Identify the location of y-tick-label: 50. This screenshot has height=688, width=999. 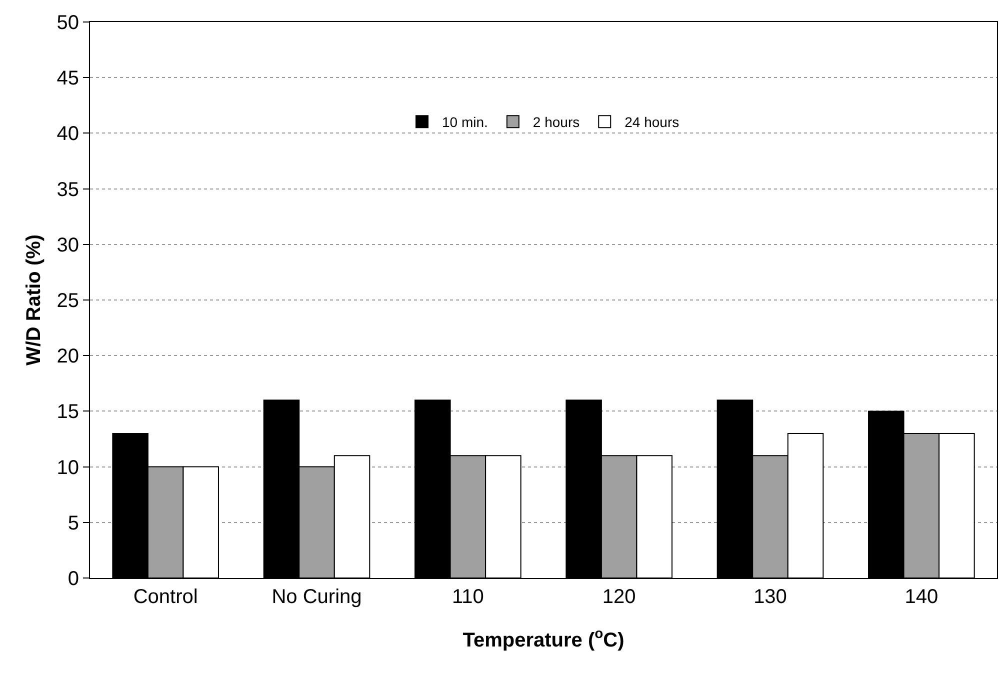
(67, 23).